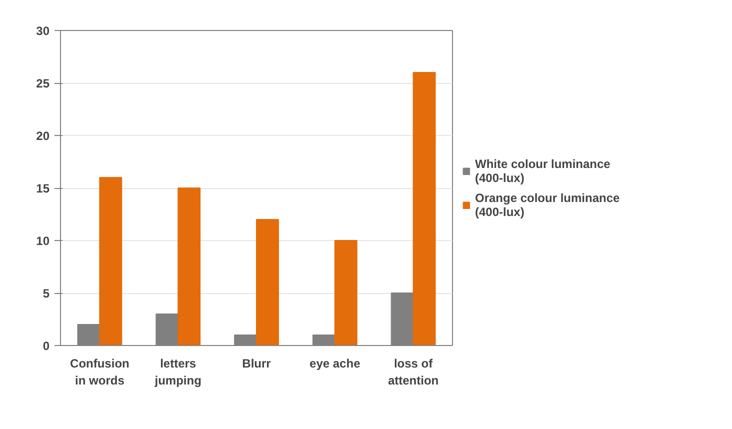  I want to click on x-tick-label: Blurr, so click(257, 363).